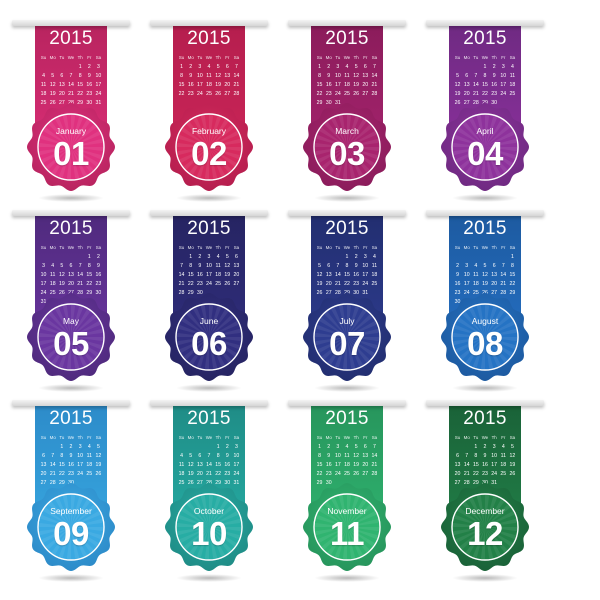 This screenshot has height=600, width=600. What do you see at coordinates (512, 67) in the screenshot?
I see `day-cell: 4` at bounding box center [512, 67].